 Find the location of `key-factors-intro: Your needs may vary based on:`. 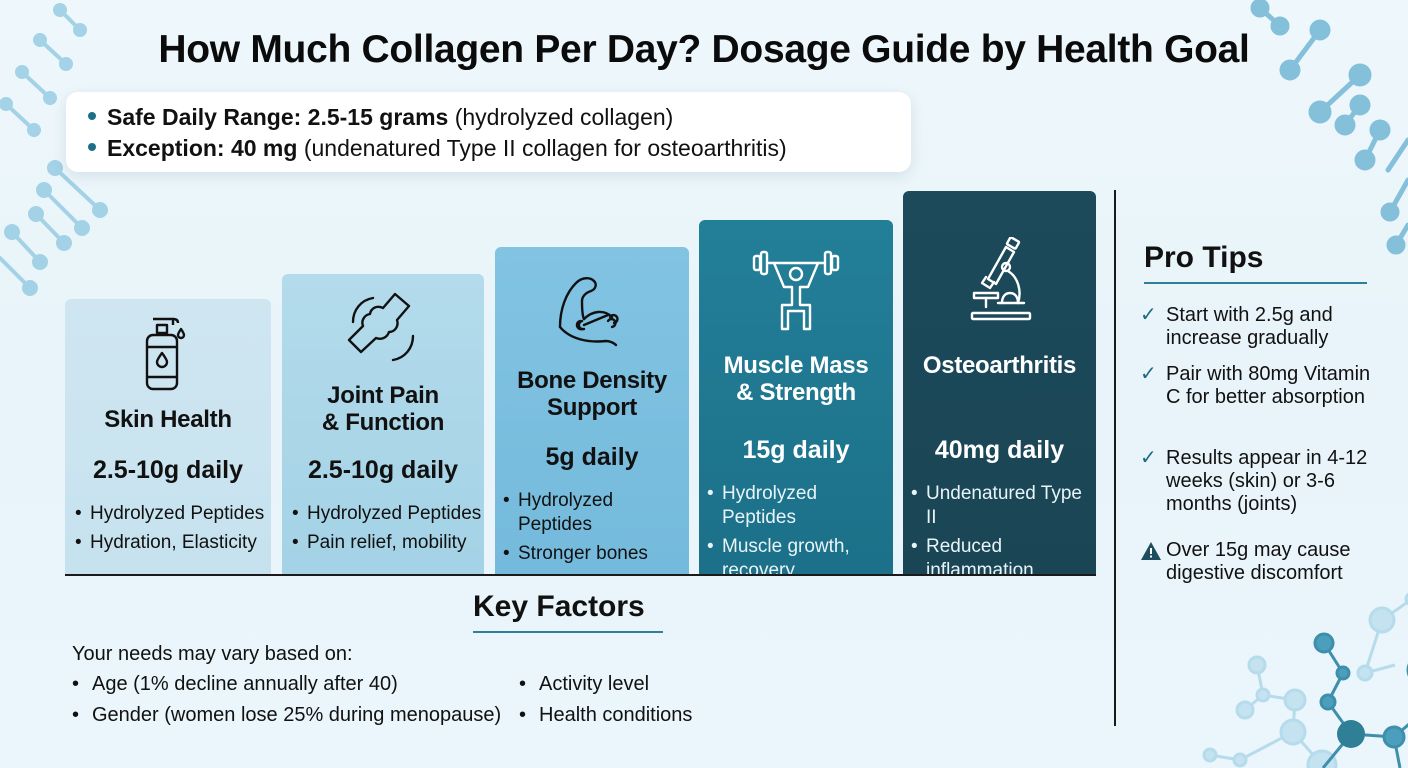

key-factors-intro: Your needs may vary based on: is located at coordinates (212, 654).